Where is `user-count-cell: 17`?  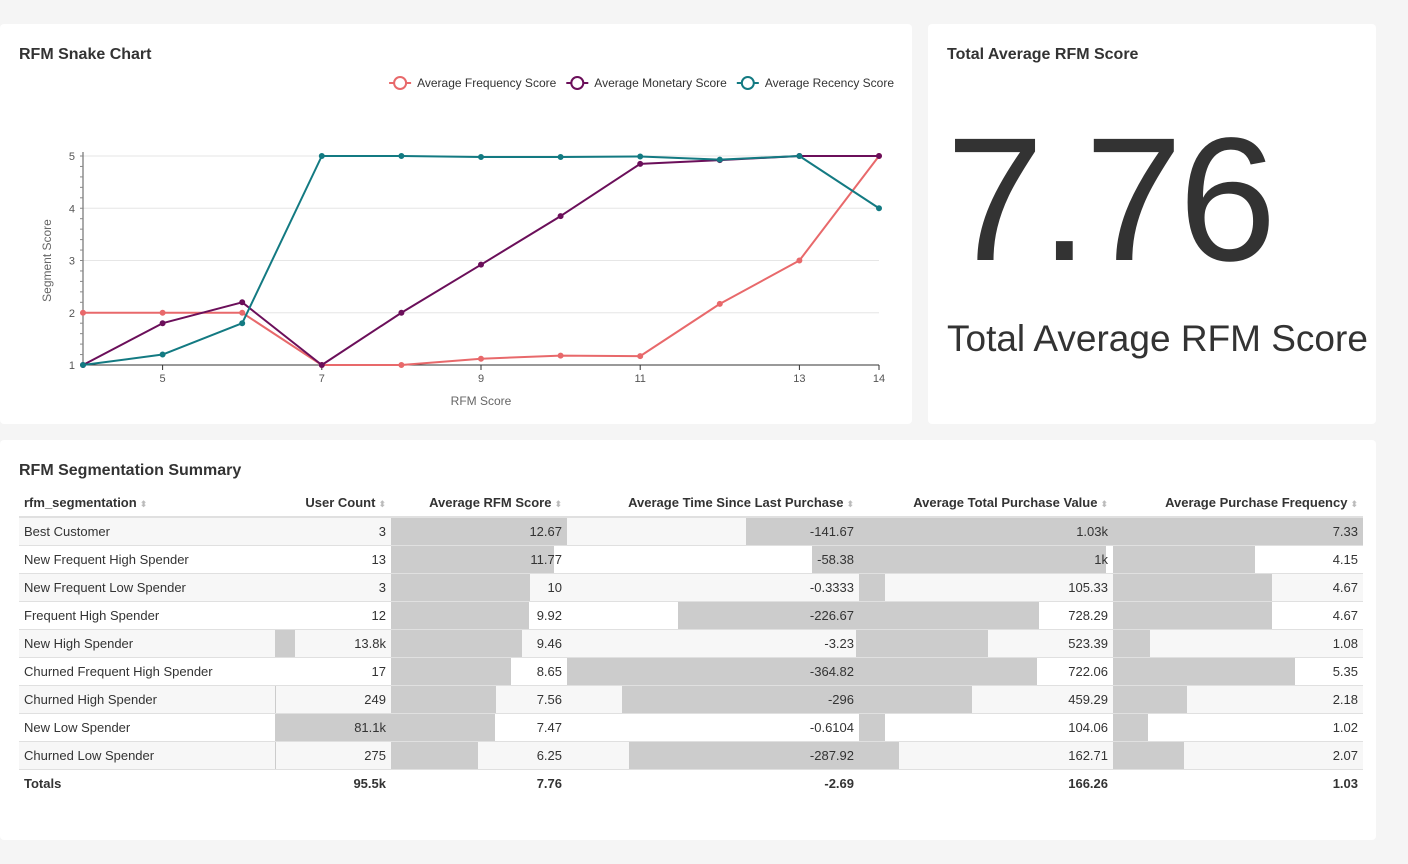
user-count-cell: 17 is located at coordinates (333, 671).